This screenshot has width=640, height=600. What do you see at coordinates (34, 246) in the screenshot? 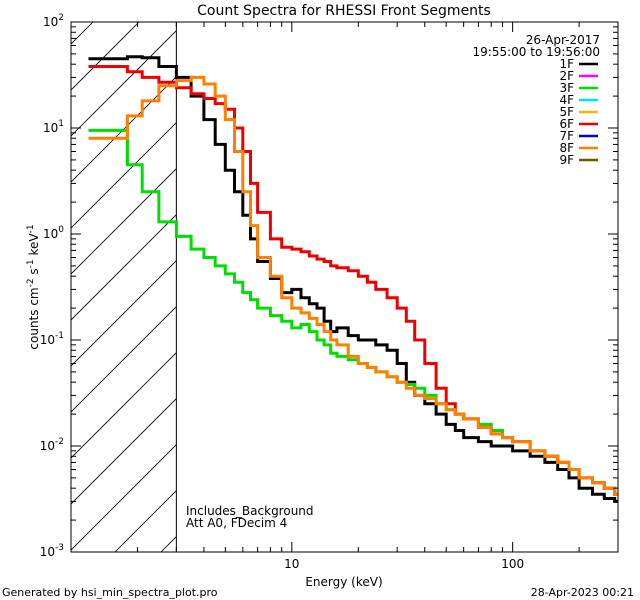
I see `y-axis-label-end: keV` at bounding box center [34, 246].